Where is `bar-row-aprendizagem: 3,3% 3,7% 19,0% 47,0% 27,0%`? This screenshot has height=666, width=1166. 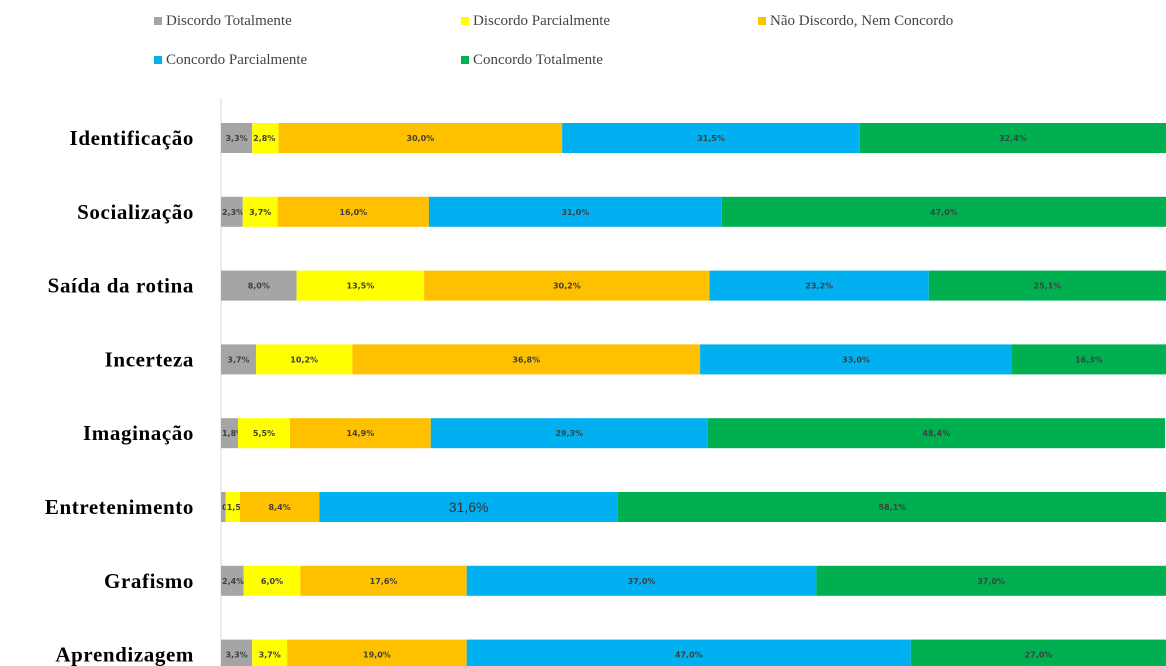
bar-row-aprendizagem: 3,3% 3,7% 19,0% 47,0% 27,0% is located at coordinates (693, 652).